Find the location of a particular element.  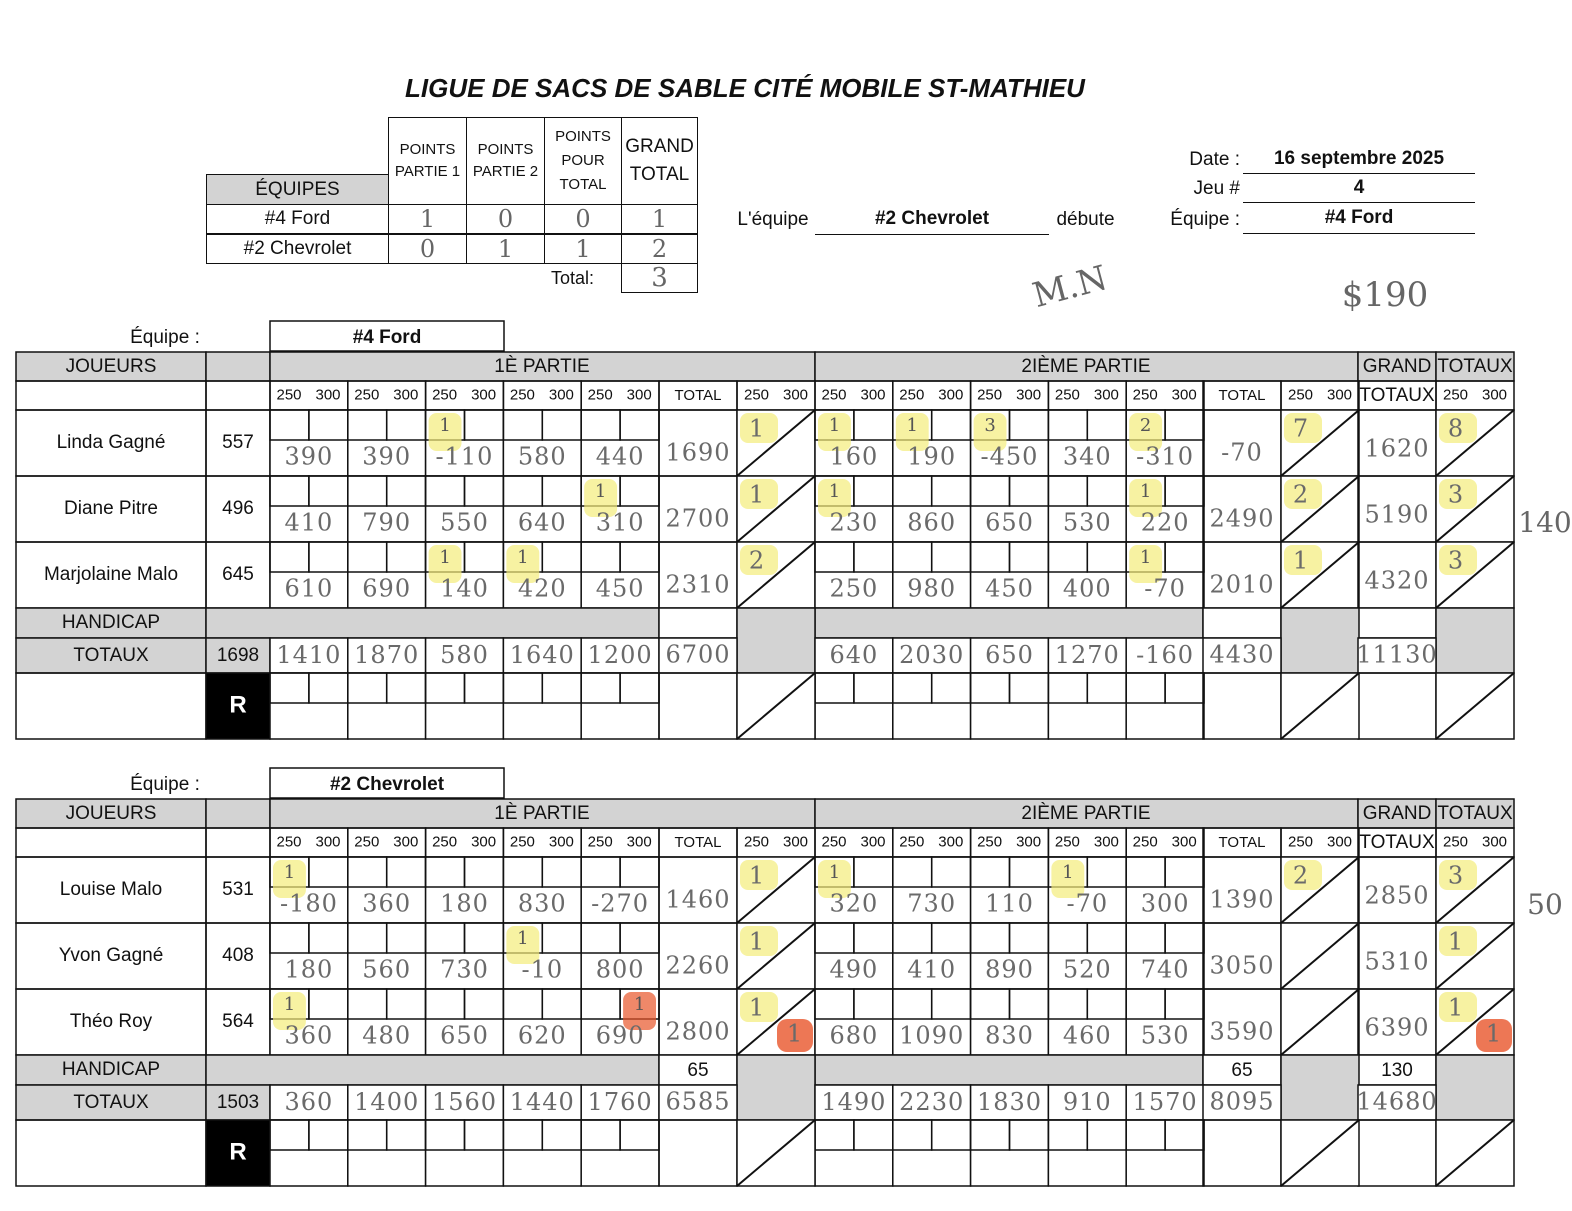

player-name: Louise Malo is located at coordinates (111, 889).